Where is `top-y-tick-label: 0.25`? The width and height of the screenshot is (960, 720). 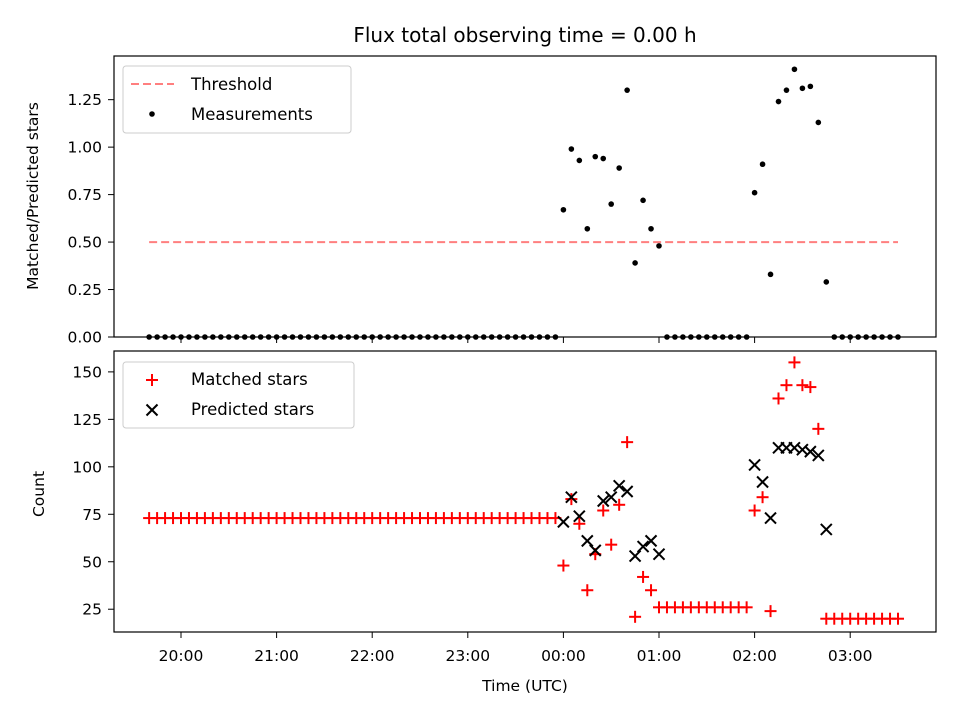 top-y-tick-label: 0.25 is located at coordinates (84, 290).